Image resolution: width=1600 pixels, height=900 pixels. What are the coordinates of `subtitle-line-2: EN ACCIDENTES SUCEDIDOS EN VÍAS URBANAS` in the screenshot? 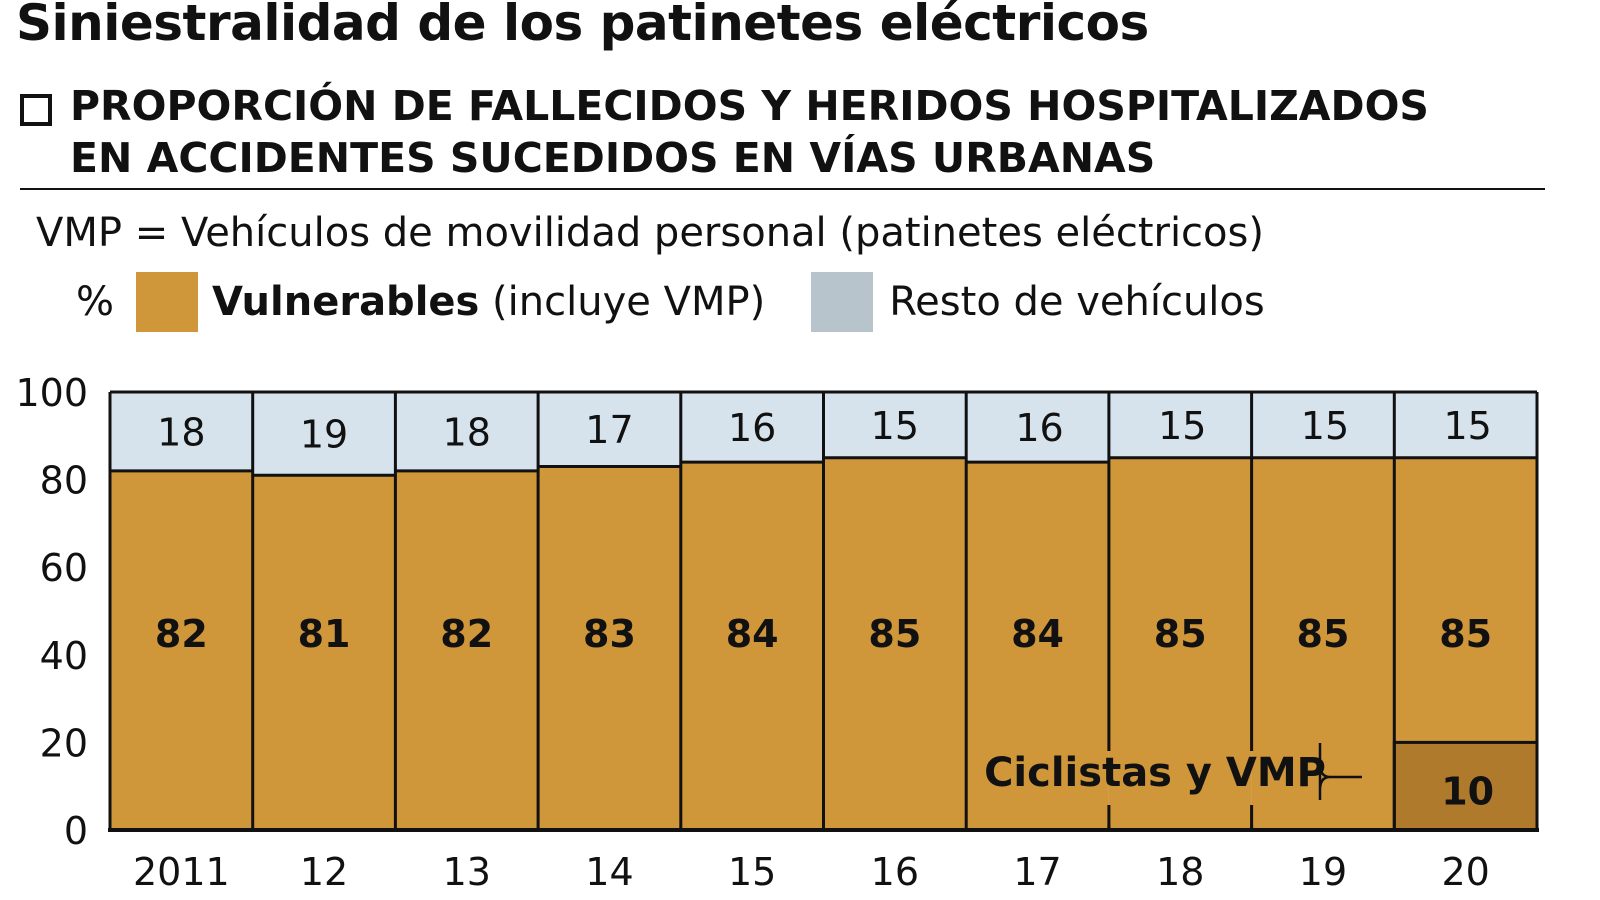 It's located at (613, 158).